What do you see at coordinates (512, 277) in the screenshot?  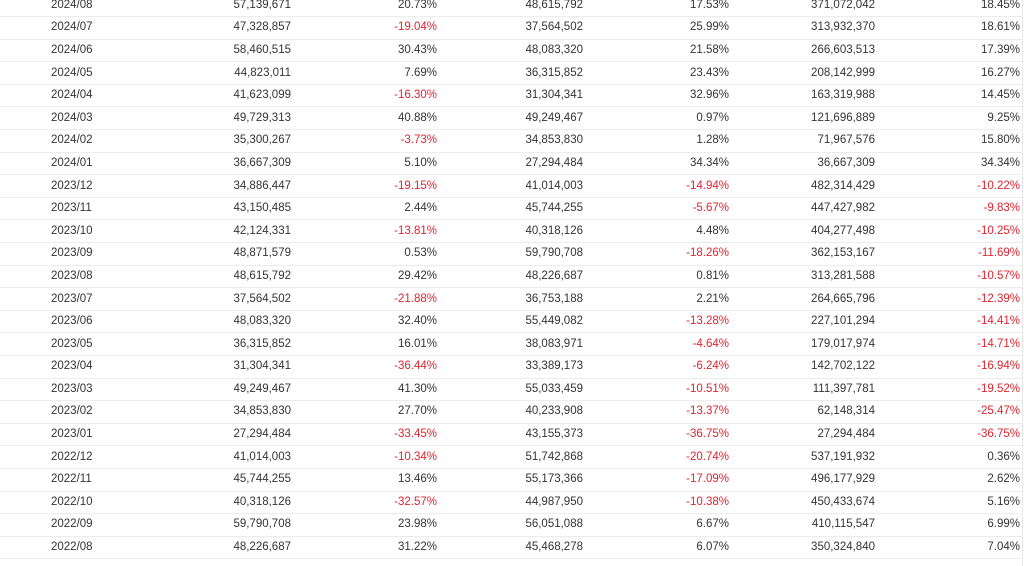 I see `value-2-cell: 48,226,687` at bounding box center [512, 277].